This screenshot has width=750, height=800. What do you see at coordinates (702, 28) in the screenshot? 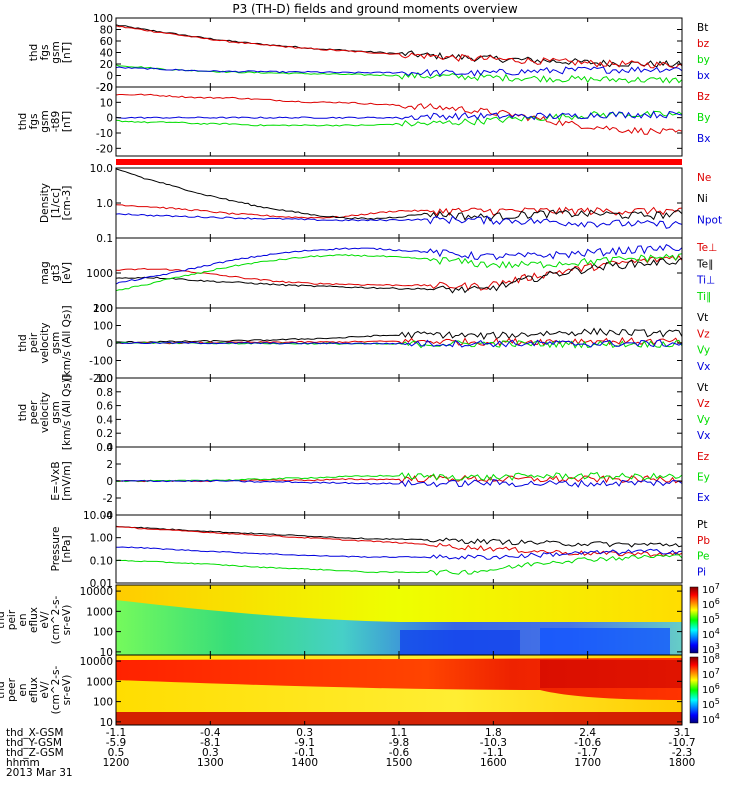
I see `legend-bt: Bt` at bounding box center [702, 28].